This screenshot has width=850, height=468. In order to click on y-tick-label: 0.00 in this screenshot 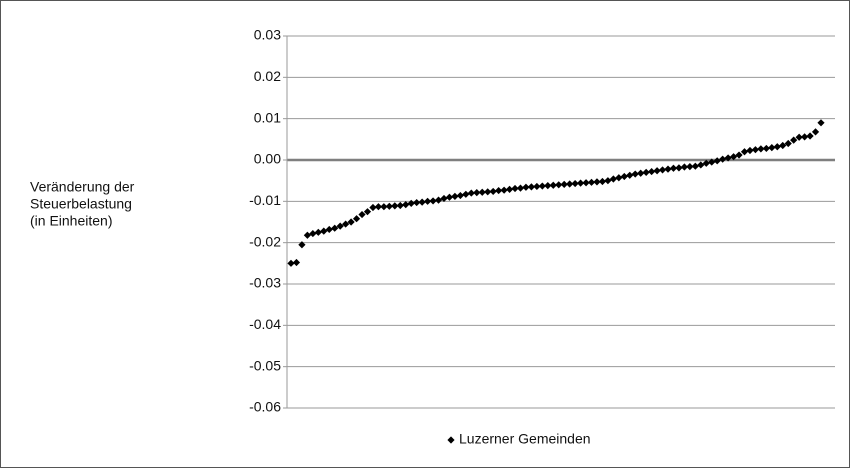, I will do `click(267, 159)`.